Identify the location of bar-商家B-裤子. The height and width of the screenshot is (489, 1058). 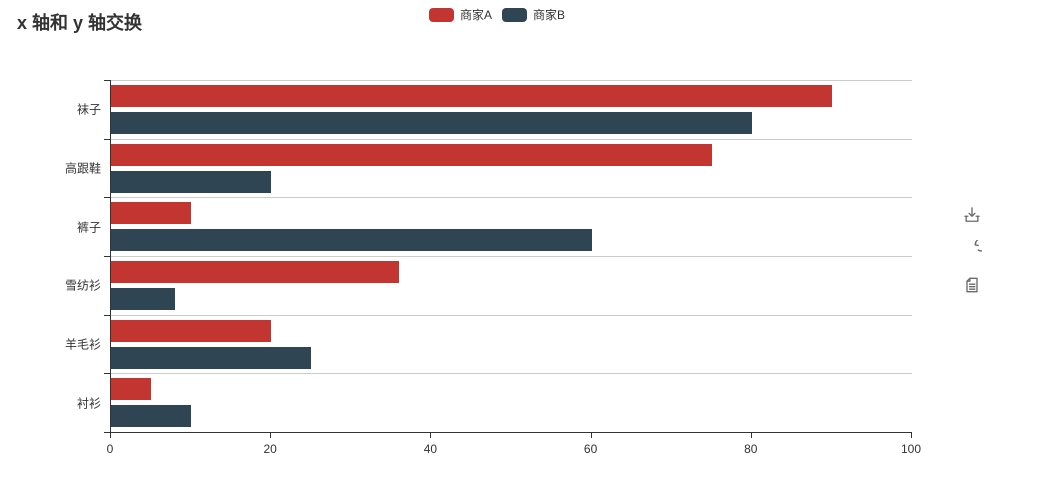
(351, 240).